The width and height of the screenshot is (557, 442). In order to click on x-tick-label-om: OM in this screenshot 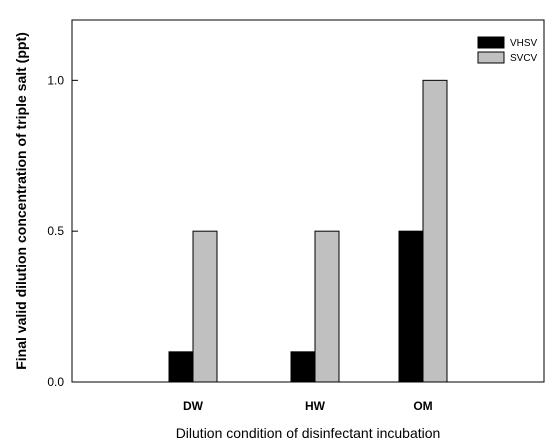, I will do `click(422, 406)`.